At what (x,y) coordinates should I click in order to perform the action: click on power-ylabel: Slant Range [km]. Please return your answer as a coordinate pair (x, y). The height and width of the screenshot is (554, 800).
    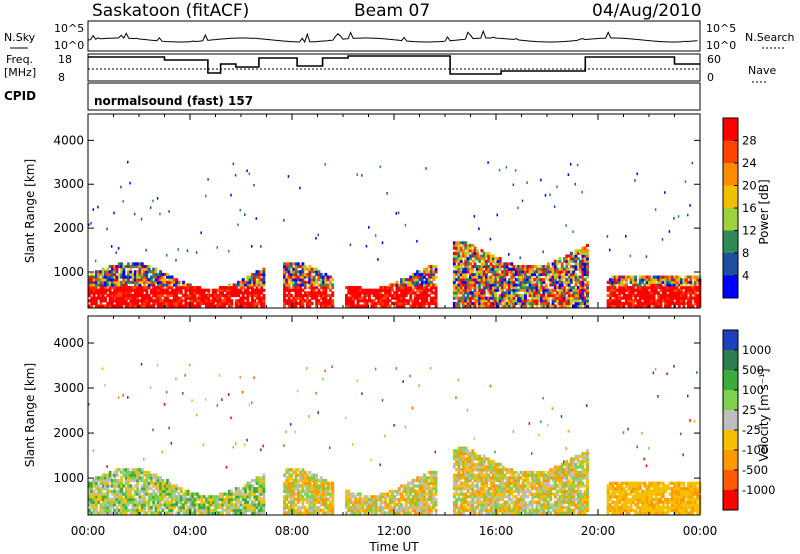
    Looking at the image, I should click on (30, 211).